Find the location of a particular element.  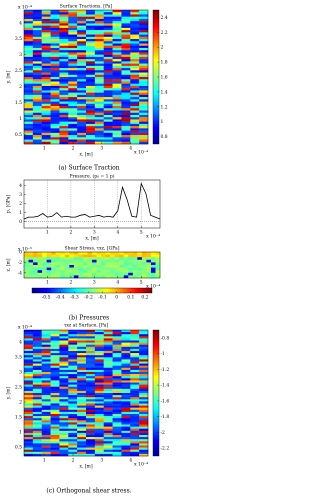

x-tick-label: 3 is located at coordinates (94, 233).